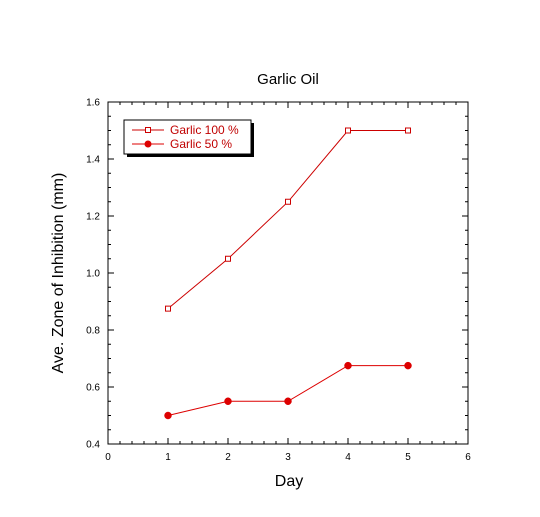 The height and width of the screenshot is (517, 540). I want to click on legend-label: Garlic 50 %, so click(201, 144).